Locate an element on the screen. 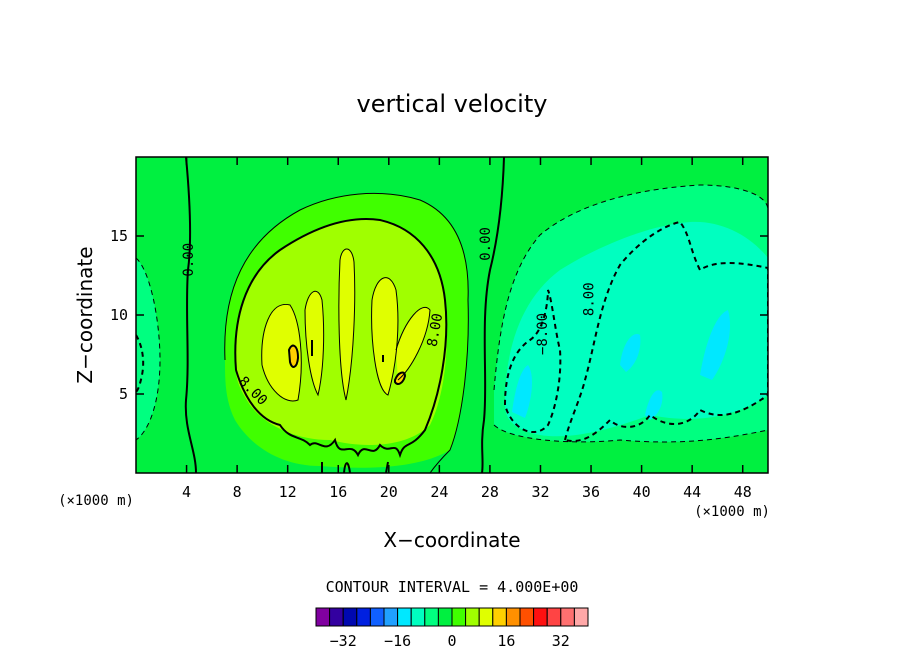 Image resolution: width=904 pixels, height=654 pixels. x-tick-label: 32 is located at coordinates (540, 492).